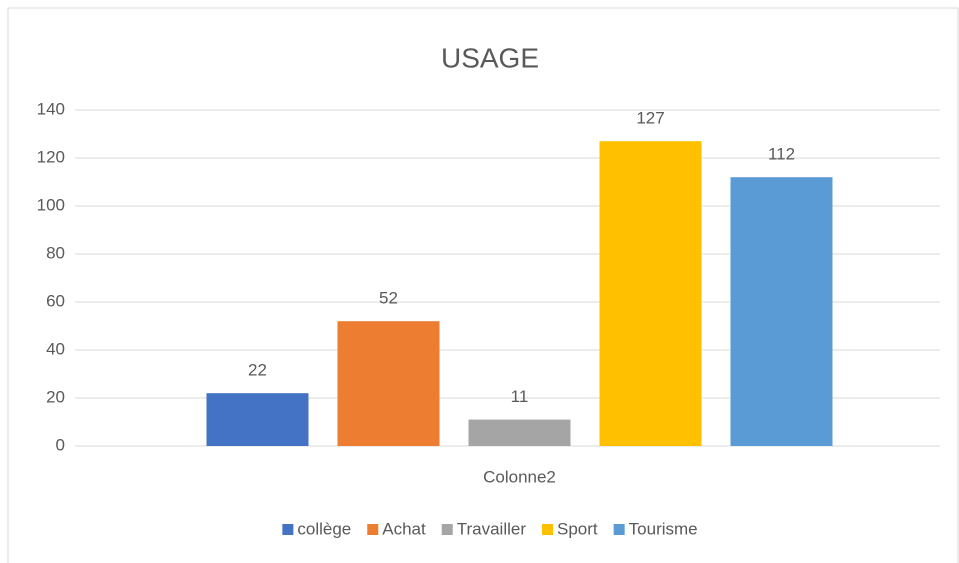  What do you see at coordinates (51, 204) in the screenshot?
I see `y-tick-label: 100` at bounding box center [51, 204].